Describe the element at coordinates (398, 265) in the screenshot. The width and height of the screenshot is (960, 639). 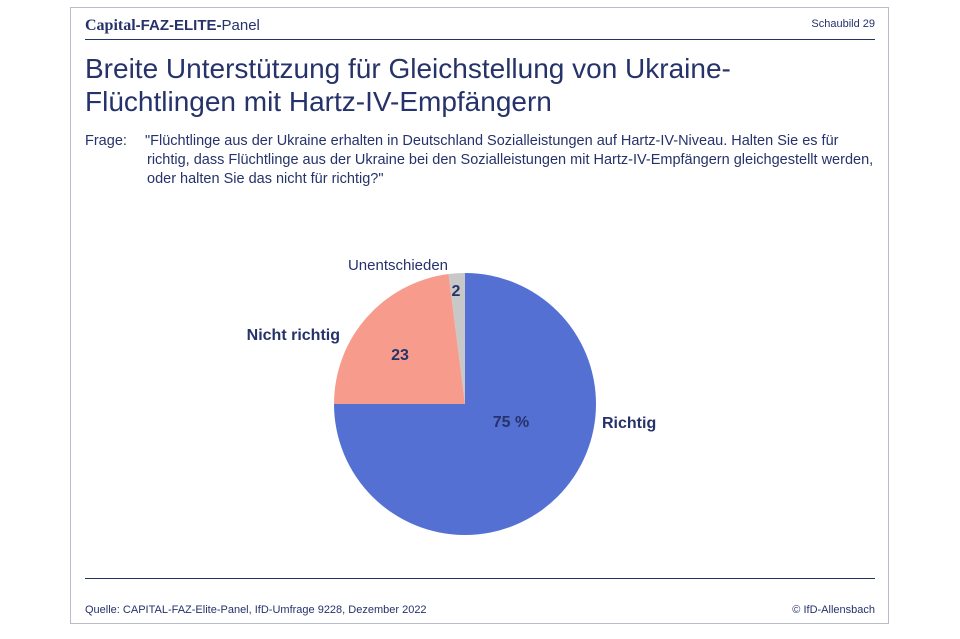
I see `pie-category-label: Unentschieden` at that location.